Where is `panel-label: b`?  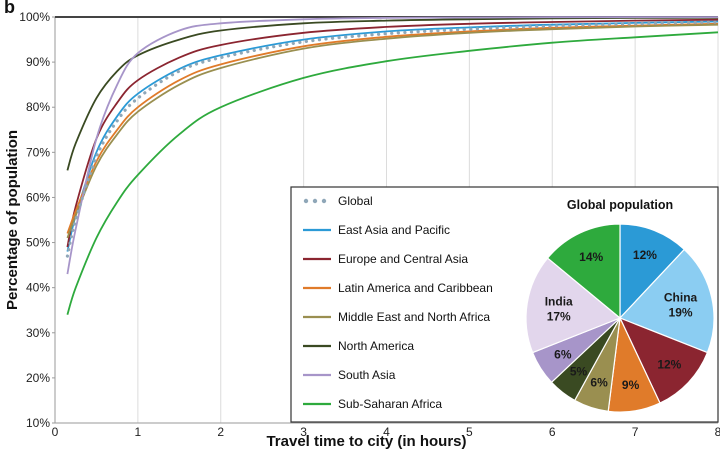 panel-label: b is located at coordinates (9, 8).